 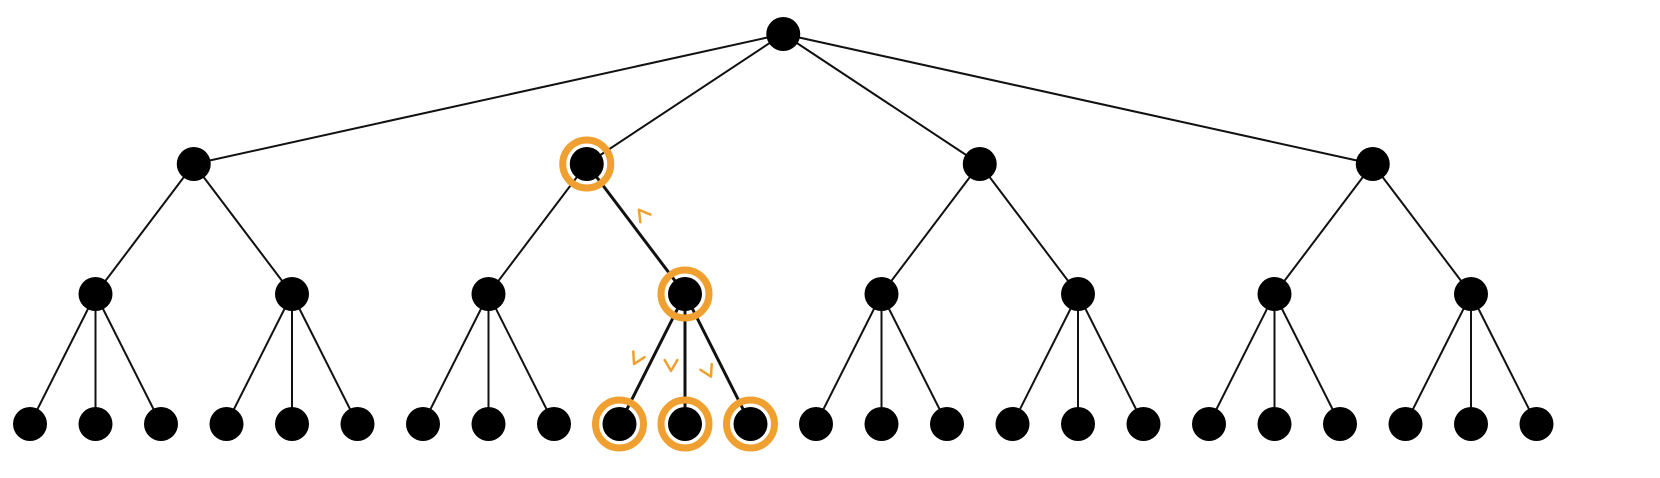 I want to click on traversal-arrows, so click(x=672, y=293).